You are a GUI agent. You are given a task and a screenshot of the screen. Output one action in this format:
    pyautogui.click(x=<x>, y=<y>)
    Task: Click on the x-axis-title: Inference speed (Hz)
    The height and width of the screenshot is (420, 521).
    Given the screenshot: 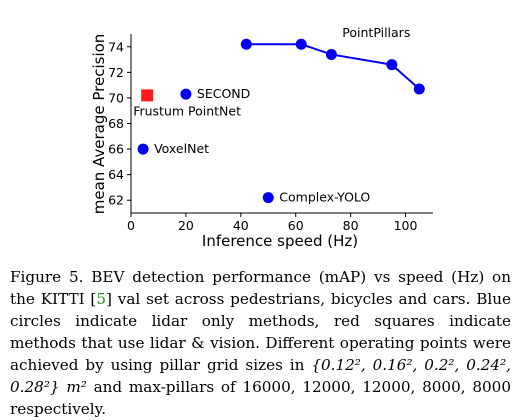 What is the action you would take?
    pyautogui.click(x=280, y=241)
    